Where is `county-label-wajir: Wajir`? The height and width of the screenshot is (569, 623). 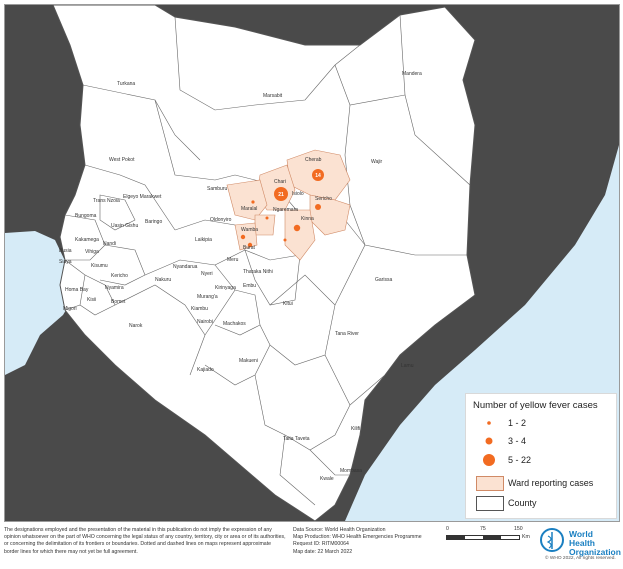 county-label-wajir: Wajir is located at coordinates (377, 162).